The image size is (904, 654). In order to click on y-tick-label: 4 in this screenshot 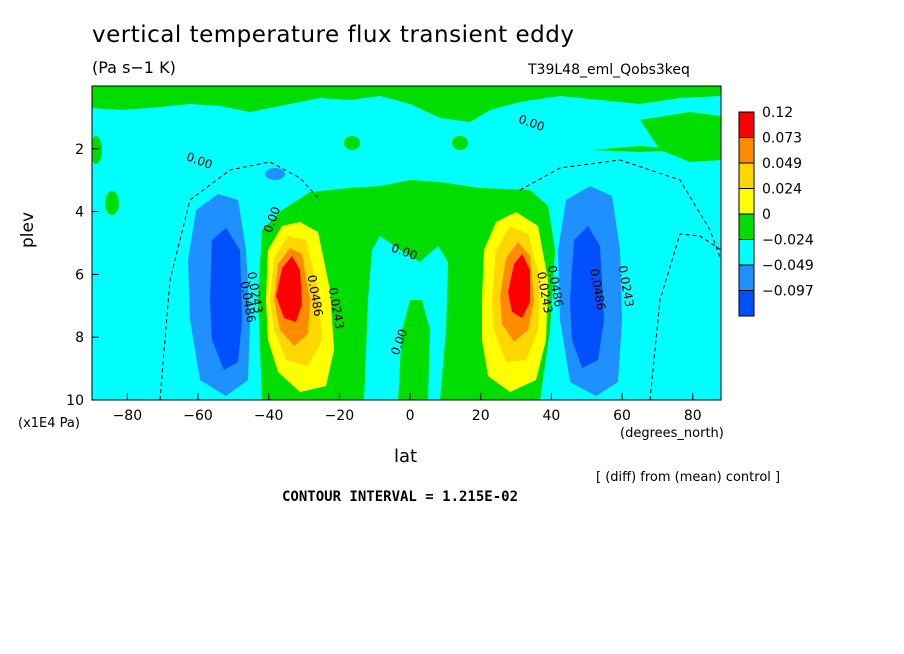, I will do `click(79, 213)`.